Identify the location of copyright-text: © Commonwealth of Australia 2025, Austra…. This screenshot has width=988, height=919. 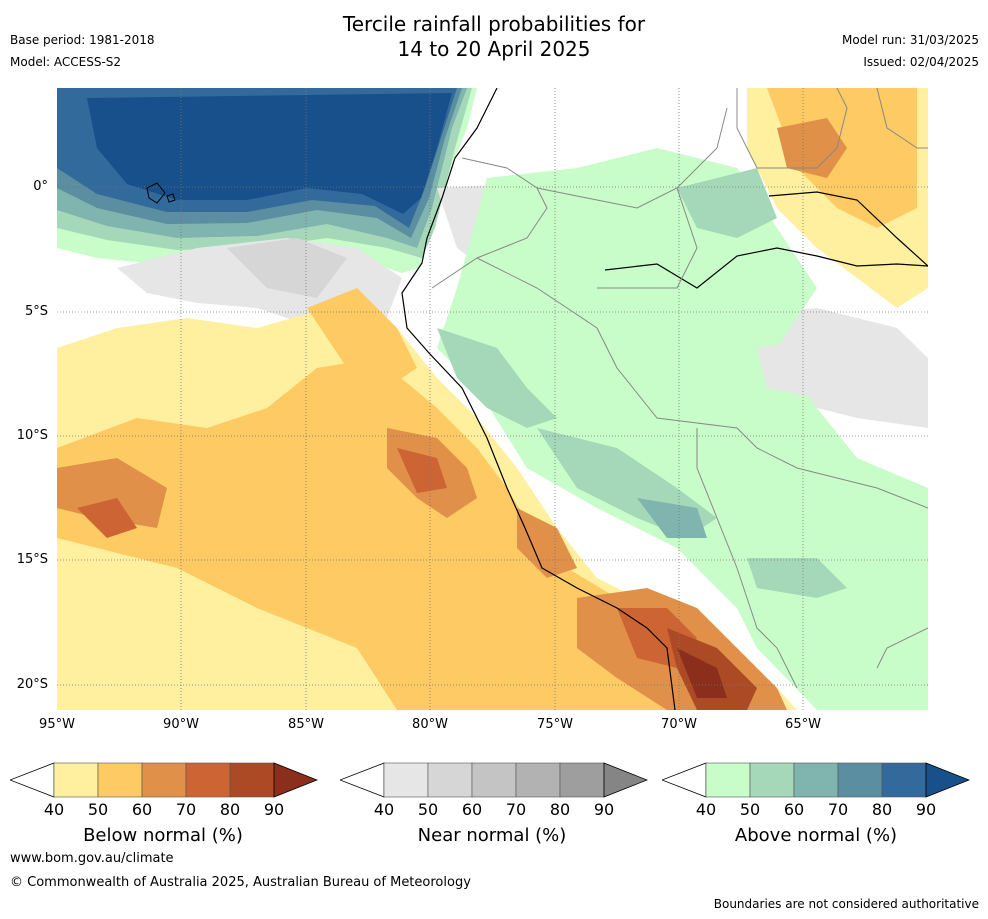
(240, 882).